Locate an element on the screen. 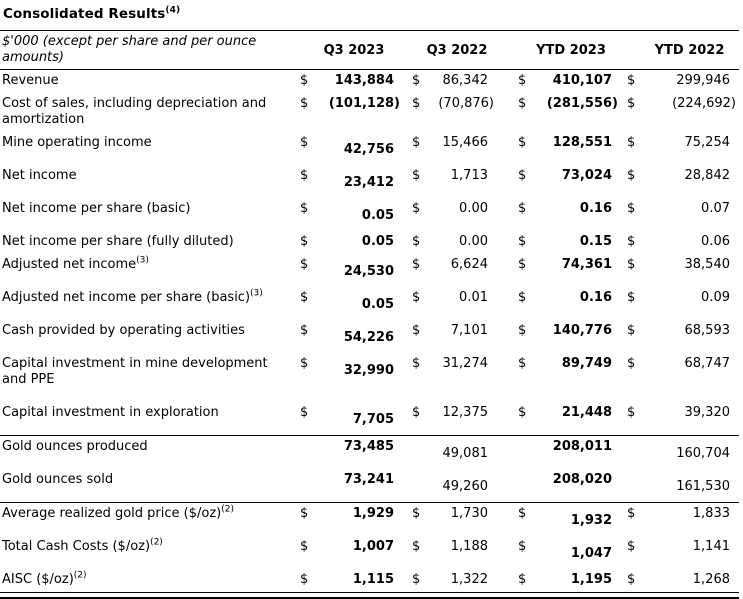 The height and width of the screenshot is (599, 743). cell-q3-2023: 54,226 is located at coordinates (355, 336).